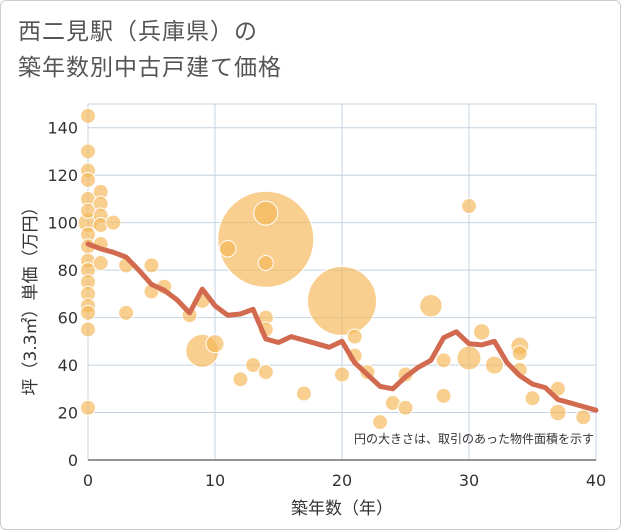 This screenshot has height=530, width=621. What do you see at coordinates (31, 296) in the screenshot?
I see `y-axis-label: 坪（3.3㎡）単価（万円）` at bounding box center [31, 296].